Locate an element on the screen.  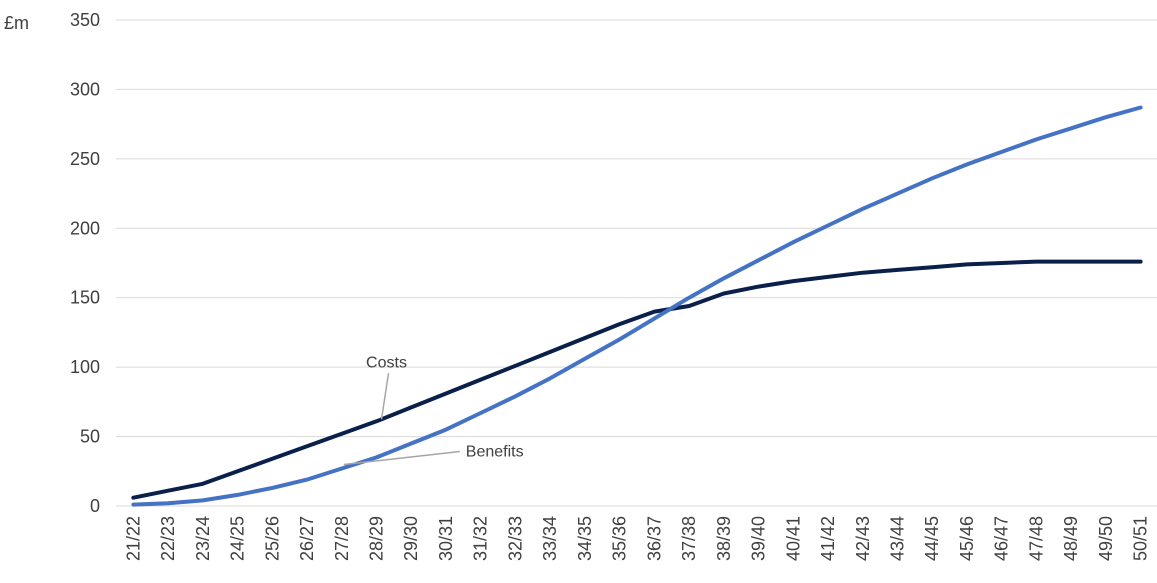
x-tick-label: 28/29 is located at coordinates (377, 538).